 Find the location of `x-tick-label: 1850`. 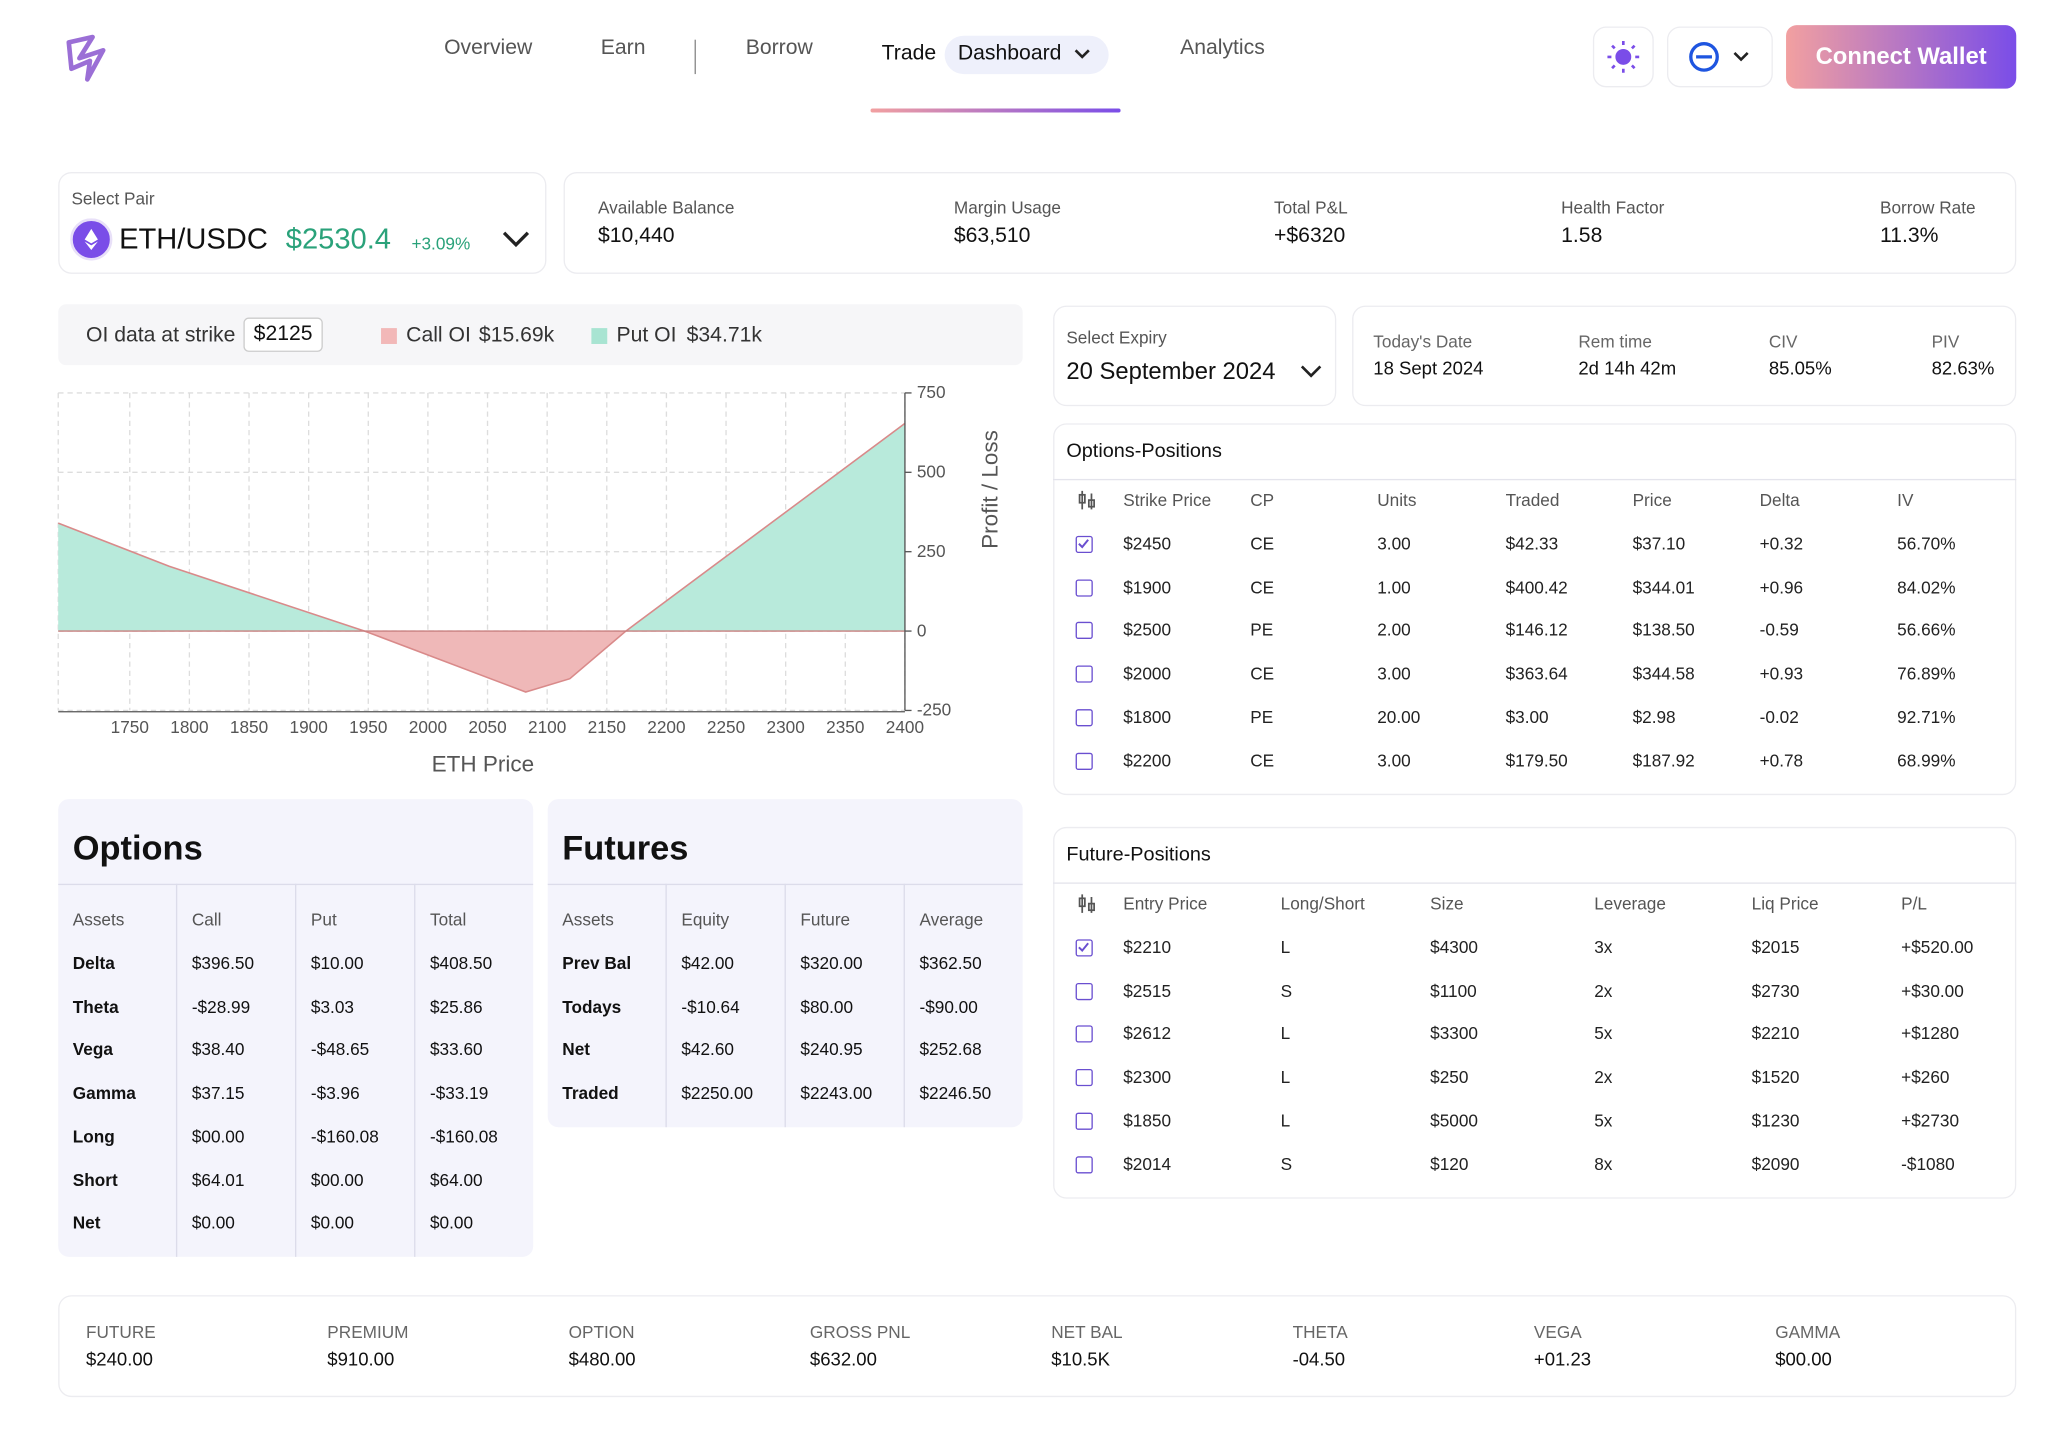

x-tick-label: 1850 is located at coordinates (249, 727).